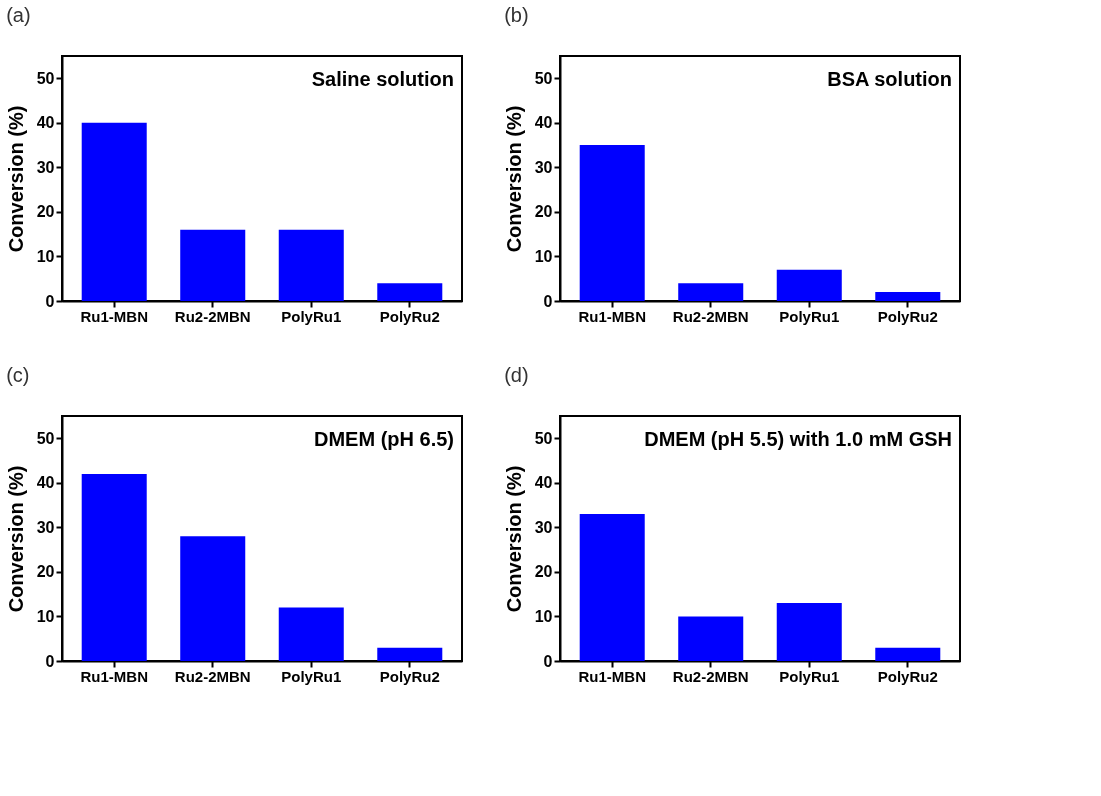 This screenshot has height=796, width=1101. I want to click on annotation: BSA solution, so click(889, 79).